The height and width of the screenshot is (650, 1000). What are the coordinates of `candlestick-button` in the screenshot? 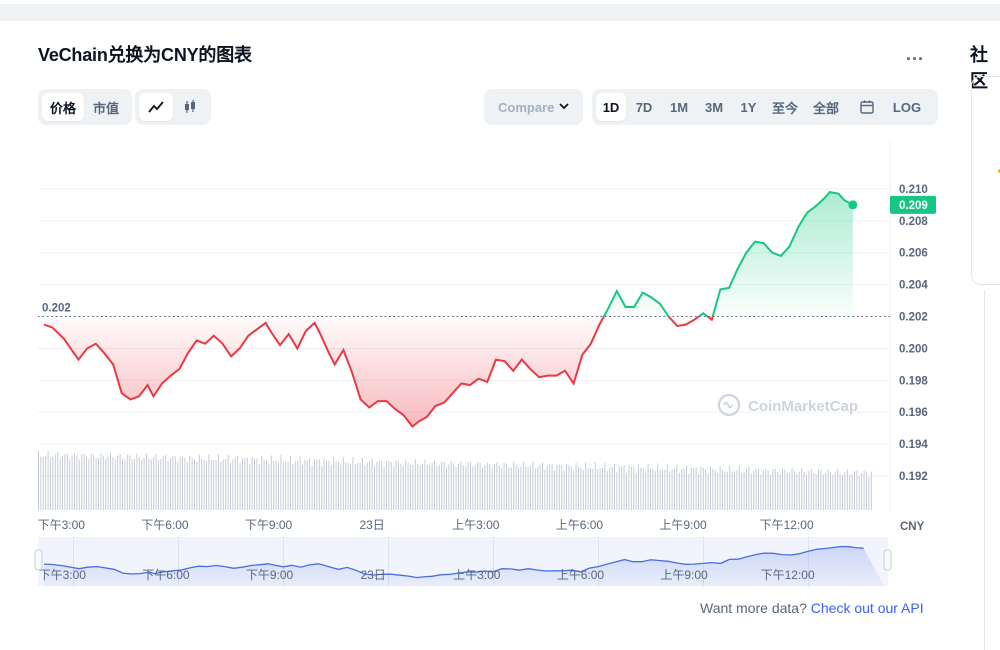 It's located at (190, 107).